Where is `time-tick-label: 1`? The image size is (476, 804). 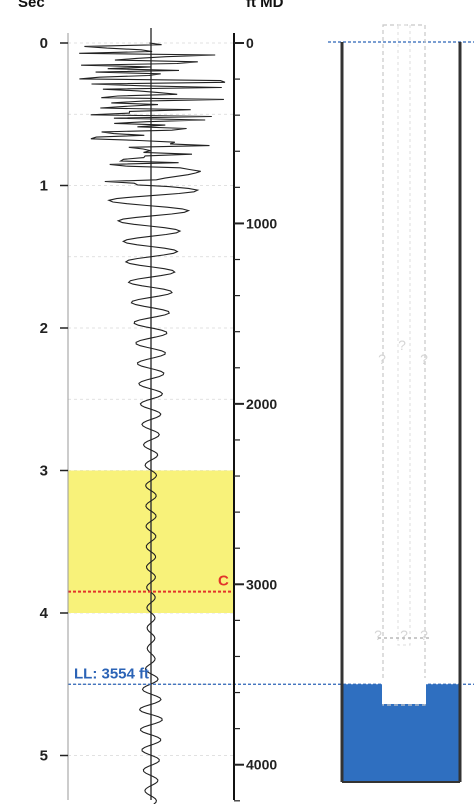 time-tick-label: 1 is located at coordinates (44, 186).